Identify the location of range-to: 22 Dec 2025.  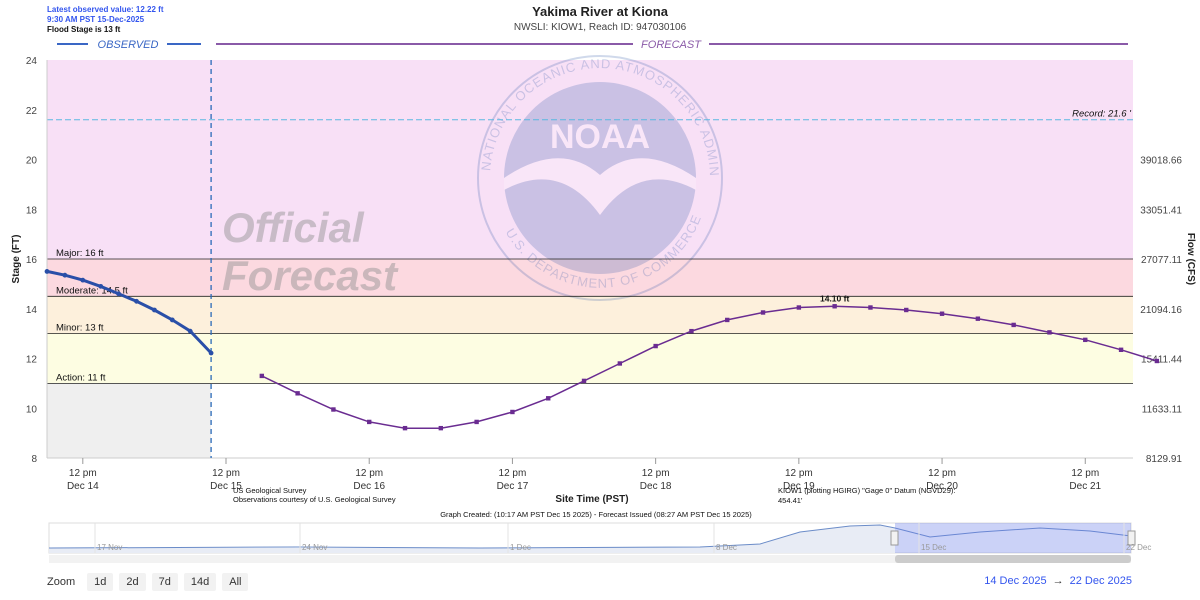
(1100, 581).